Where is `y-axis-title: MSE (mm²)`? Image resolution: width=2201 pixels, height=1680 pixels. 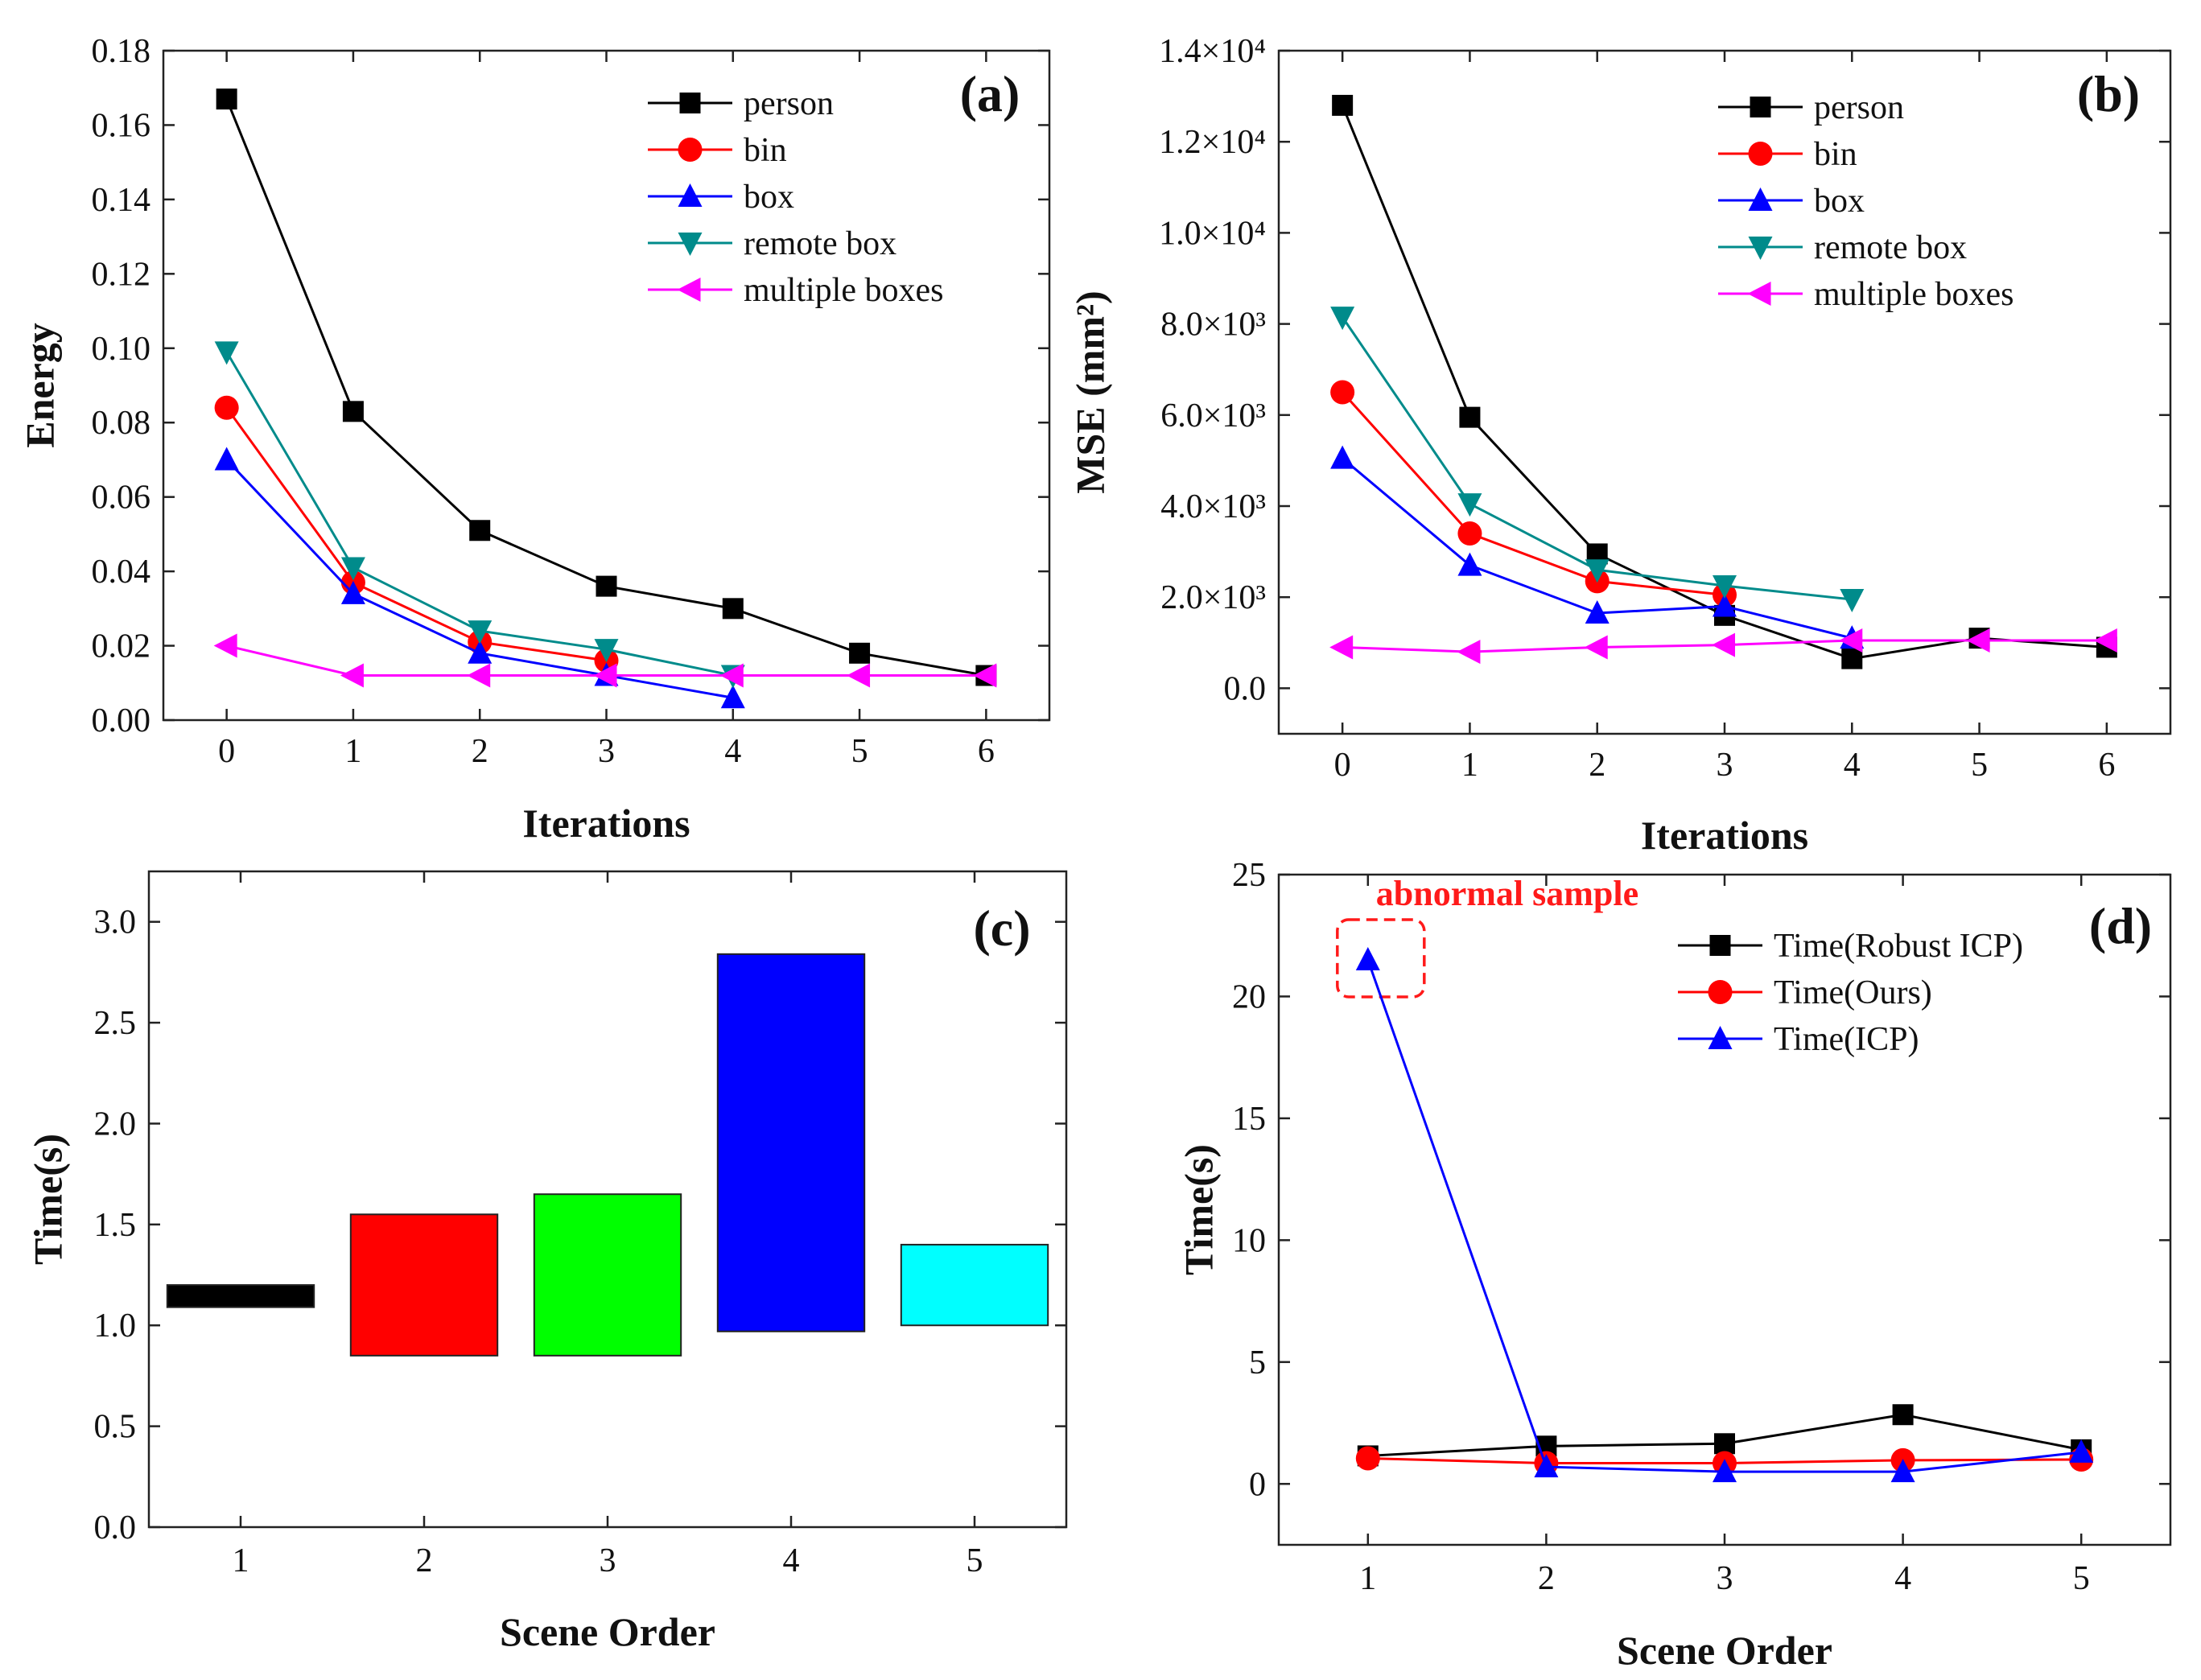 y-axis-title: MSE (mm²) is located at coordinates (1089, 391).